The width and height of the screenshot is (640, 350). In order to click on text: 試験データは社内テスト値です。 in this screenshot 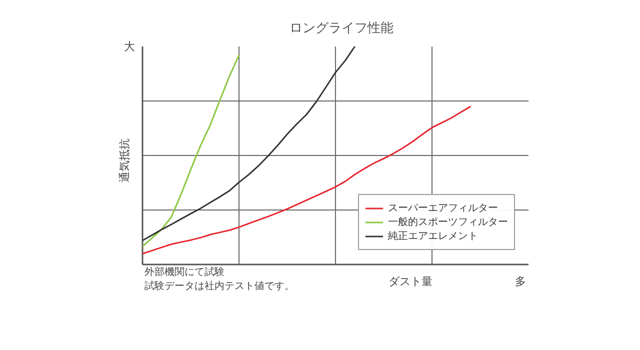, I will do `click(219, 286)`.